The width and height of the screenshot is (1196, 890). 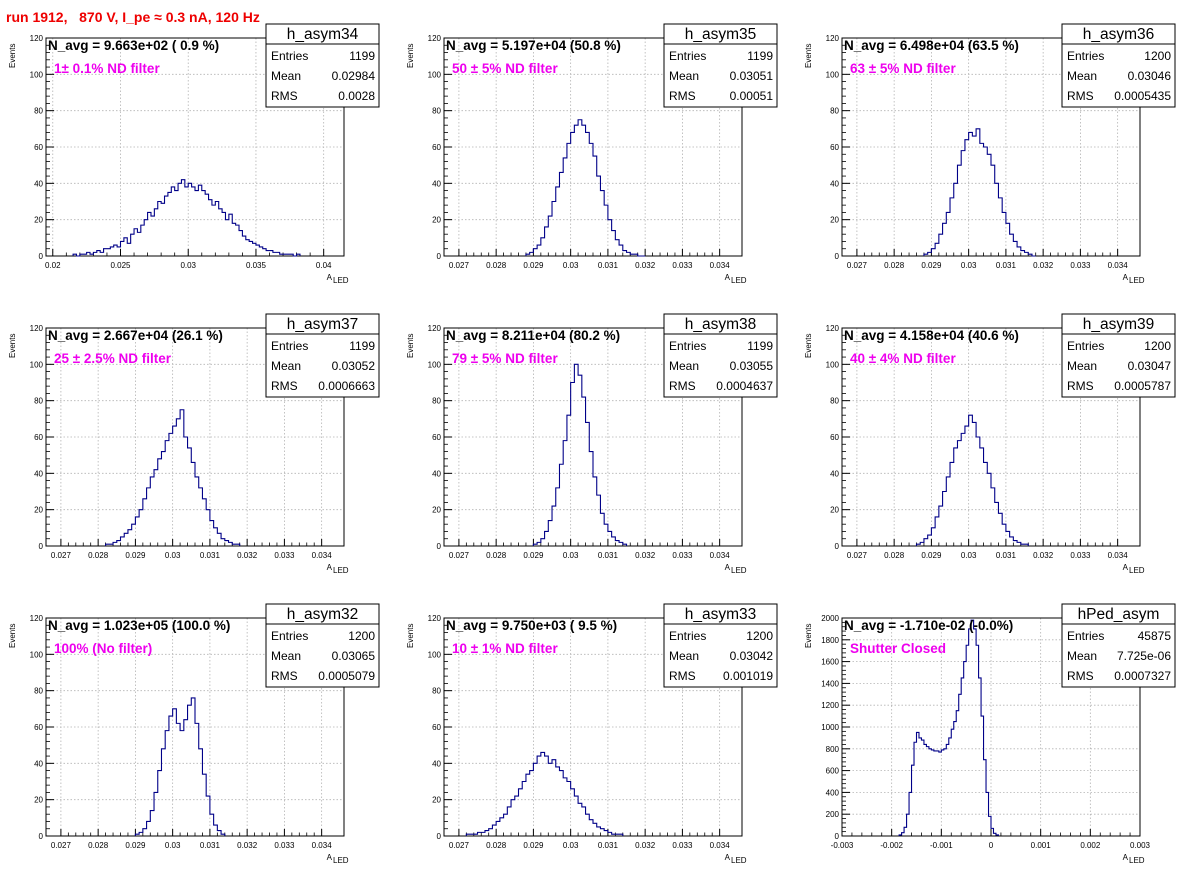 What do you see at coordinates (1006, 265) in the screenshot?
I see `x-tick-label: 0.031` at bounding box center [1006, 265].